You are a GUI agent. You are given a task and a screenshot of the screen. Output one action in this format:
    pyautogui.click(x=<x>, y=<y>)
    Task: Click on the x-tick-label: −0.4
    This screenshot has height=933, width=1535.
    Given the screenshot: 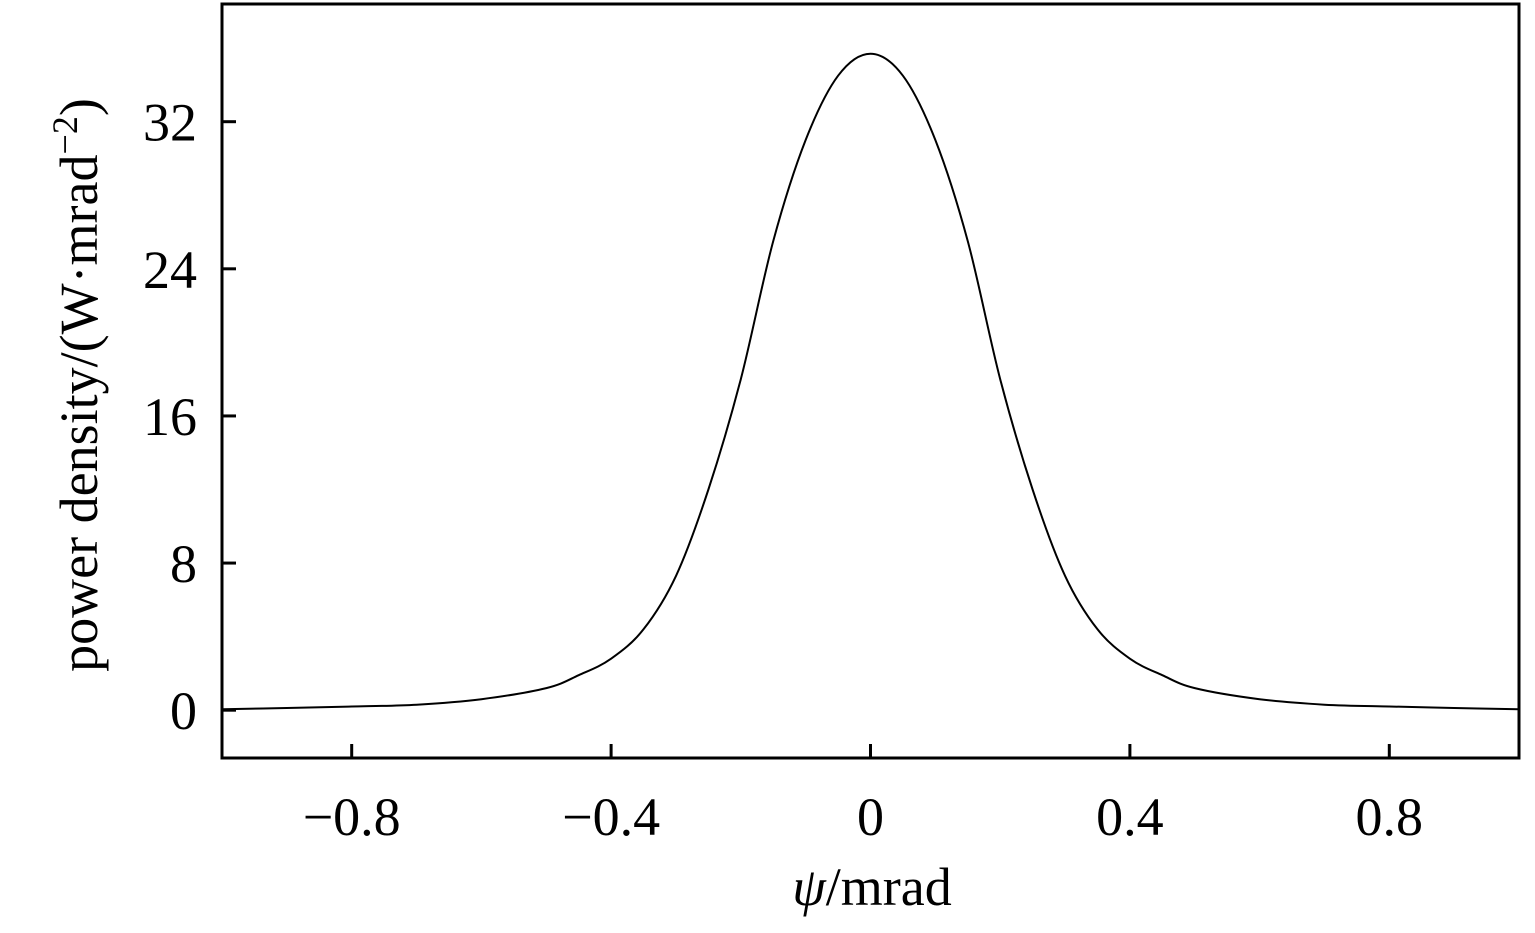 What is the action you would take?
    pyautogui.click(x=611, y=817)
    